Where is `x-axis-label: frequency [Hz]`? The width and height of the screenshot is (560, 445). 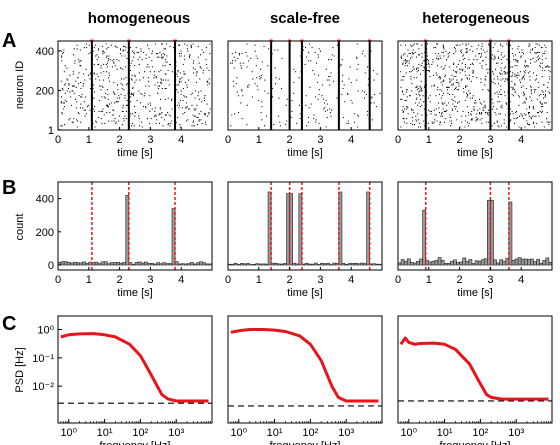
x-axis-label: frequency [Hz] is located at coordinates (475, 442).